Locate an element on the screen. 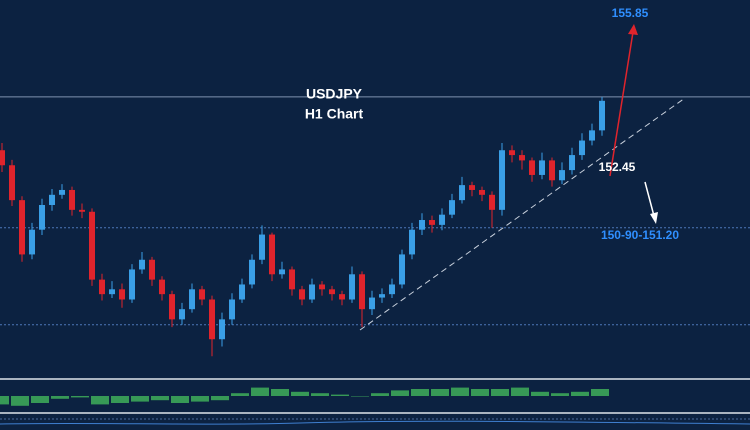  level-label: 150-90-151.20 is located at coordinates (640, 235).